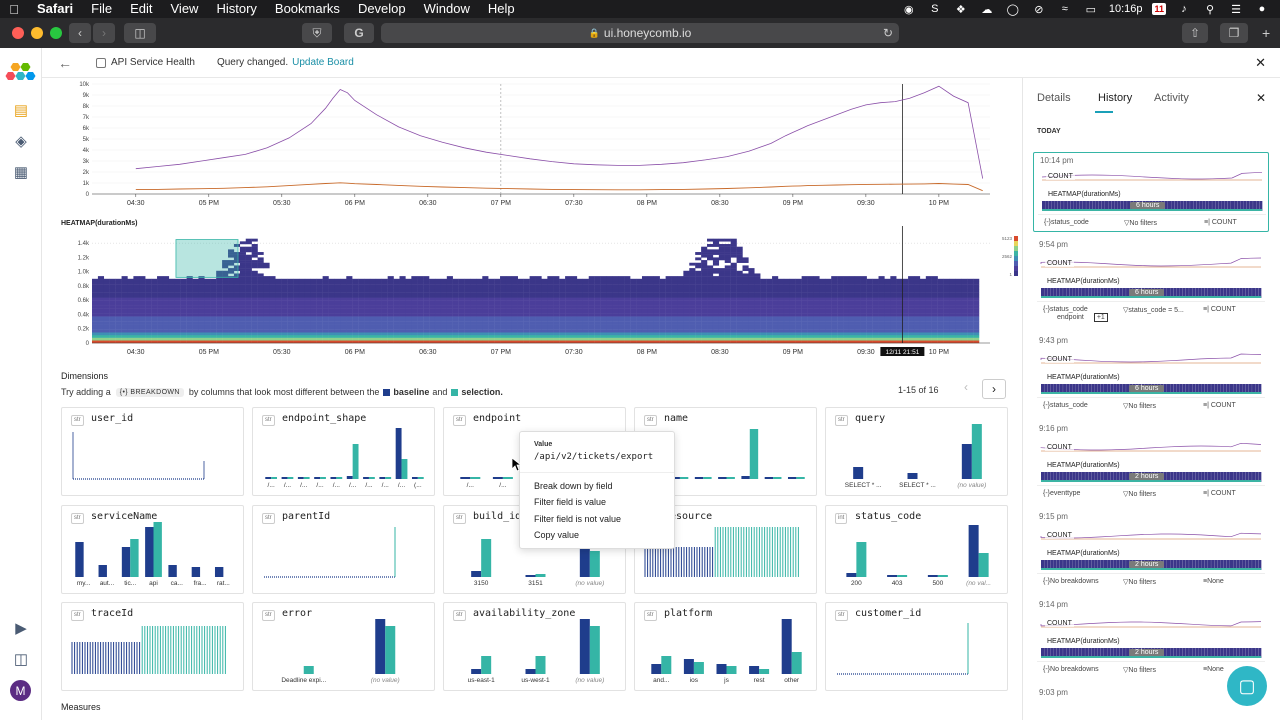  Describe the element at coordinates (1012, 9) in the screenshot. I see `circle-icon: ◯` at that location.